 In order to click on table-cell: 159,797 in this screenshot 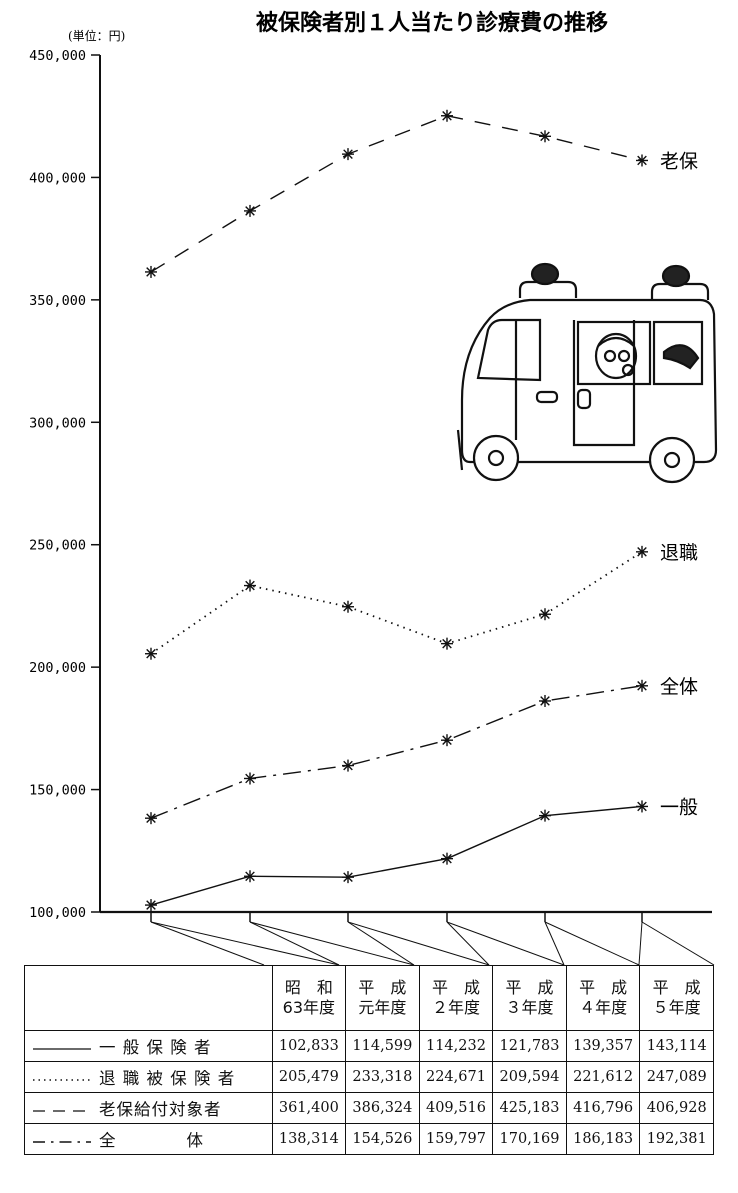, I will do `click(456, 1139)`.